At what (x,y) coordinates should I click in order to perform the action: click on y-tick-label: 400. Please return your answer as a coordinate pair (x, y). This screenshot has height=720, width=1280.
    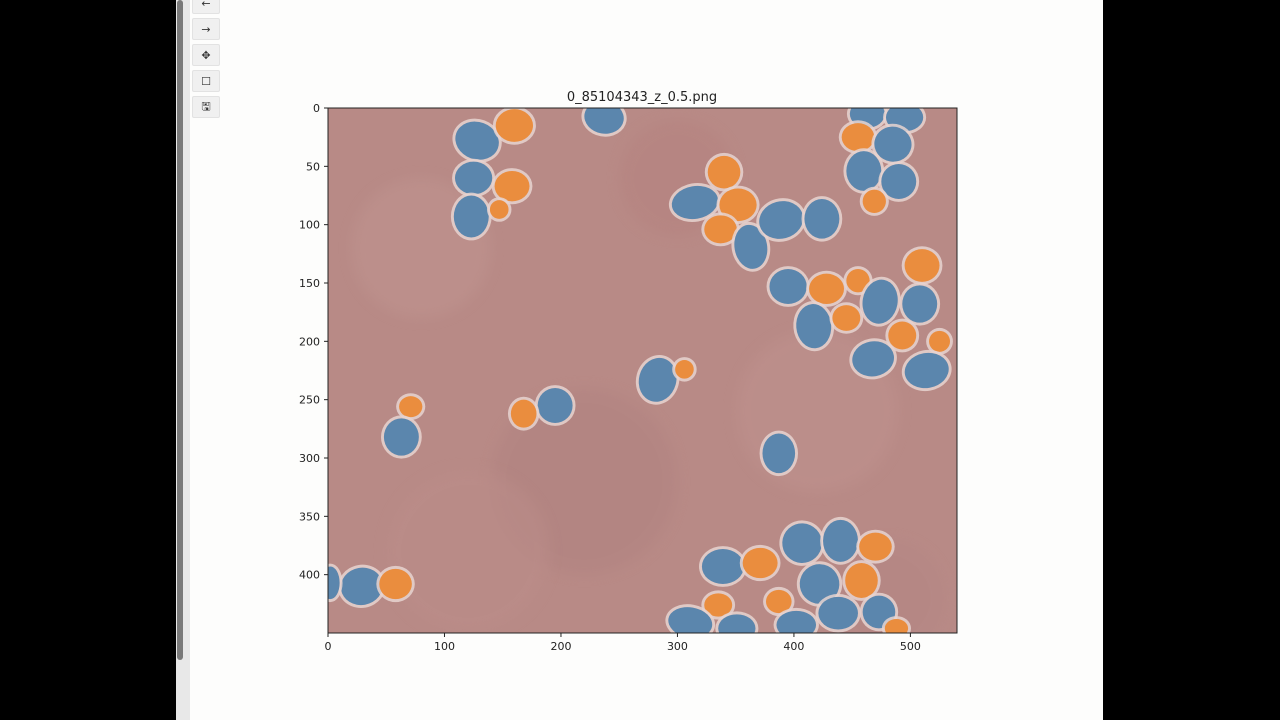
    Looking at the image, I should click on (309, 575).